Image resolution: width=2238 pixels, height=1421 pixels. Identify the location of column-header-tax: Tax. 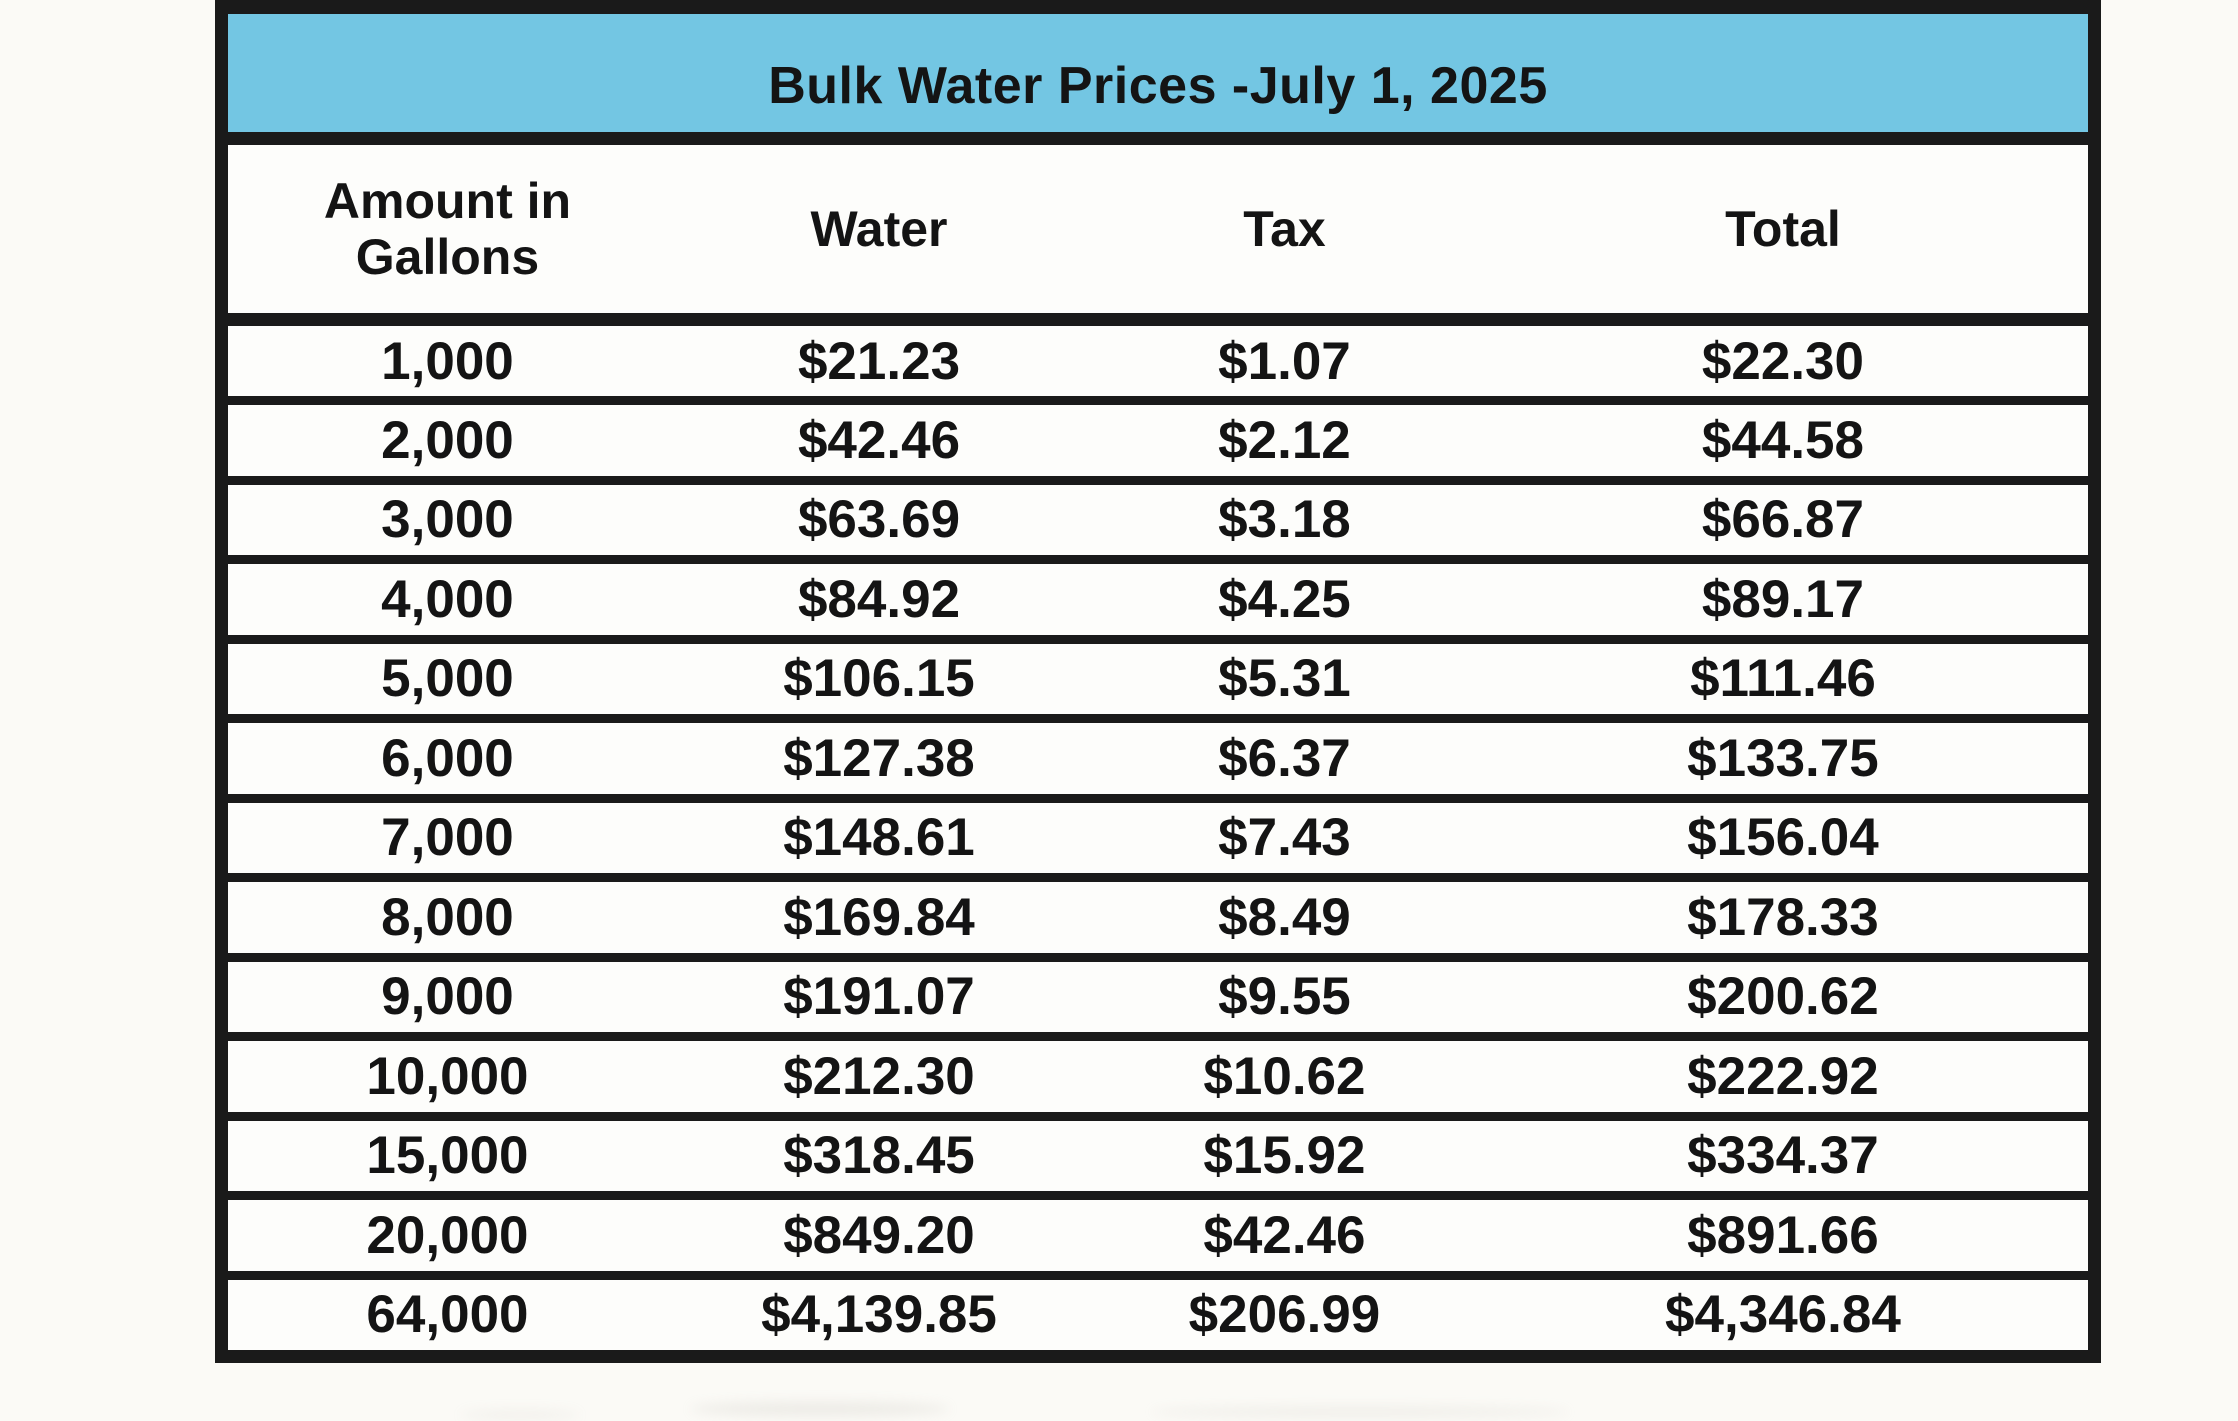
(1284, 229).